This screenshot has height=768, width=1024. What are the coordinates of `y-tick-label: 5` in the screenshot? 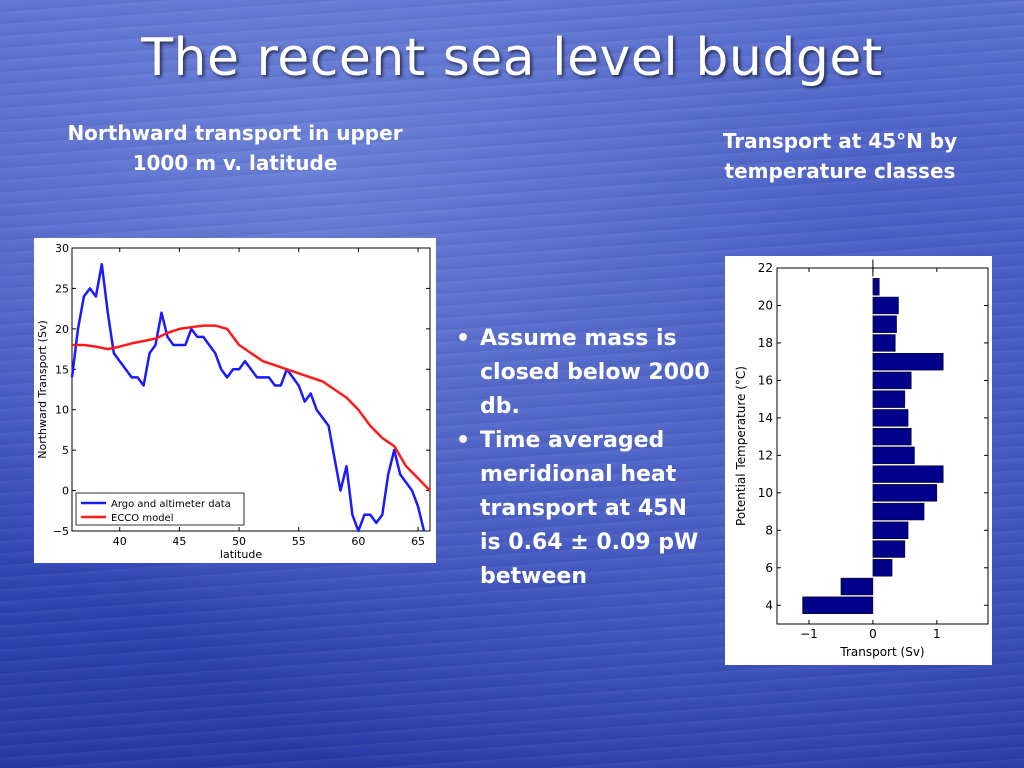 It's located at (65, 450).